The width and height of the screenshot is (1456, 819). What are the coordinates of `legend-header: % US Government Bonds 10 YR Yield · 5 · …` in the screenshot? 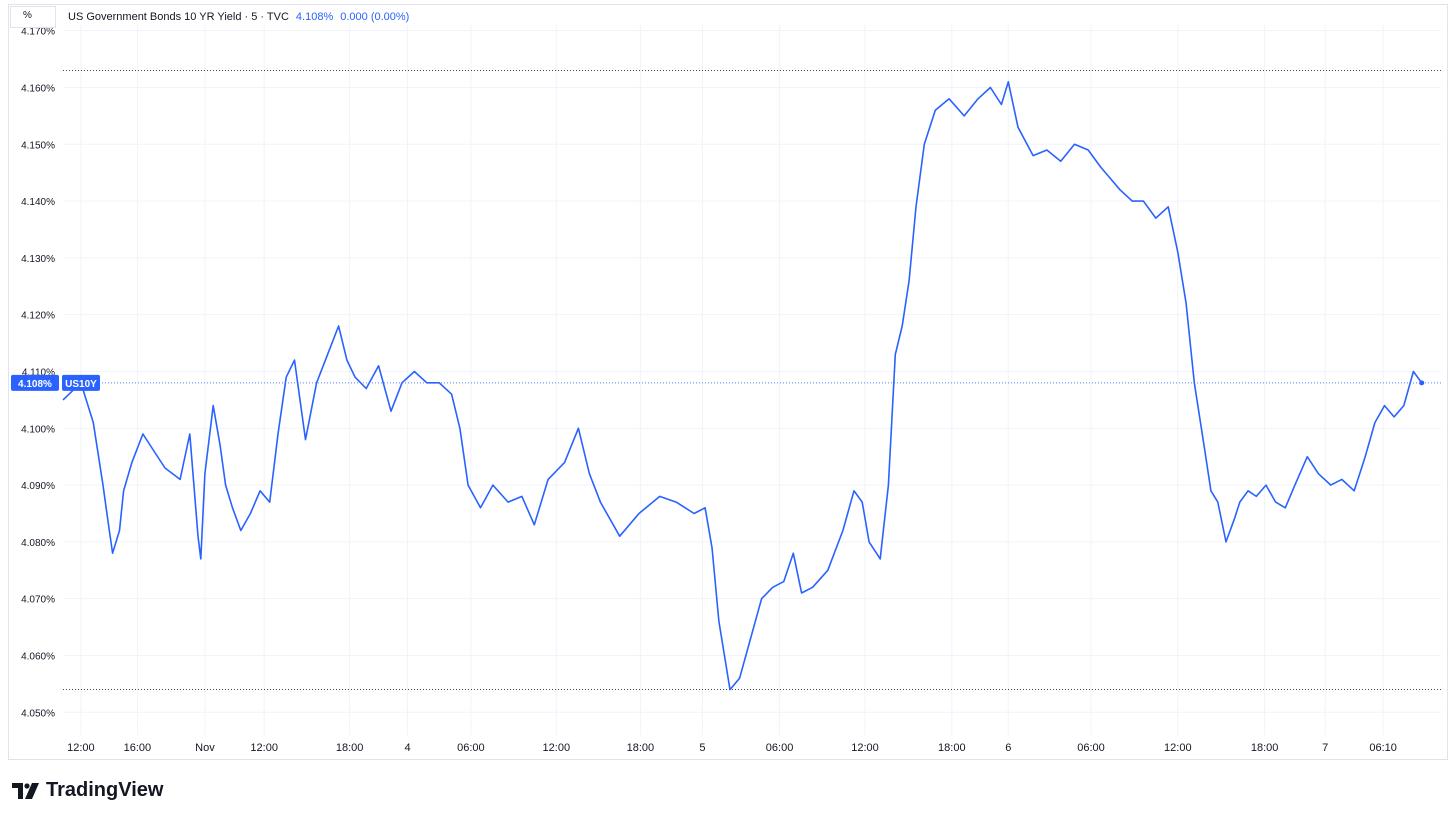 It's located at (209, 17).